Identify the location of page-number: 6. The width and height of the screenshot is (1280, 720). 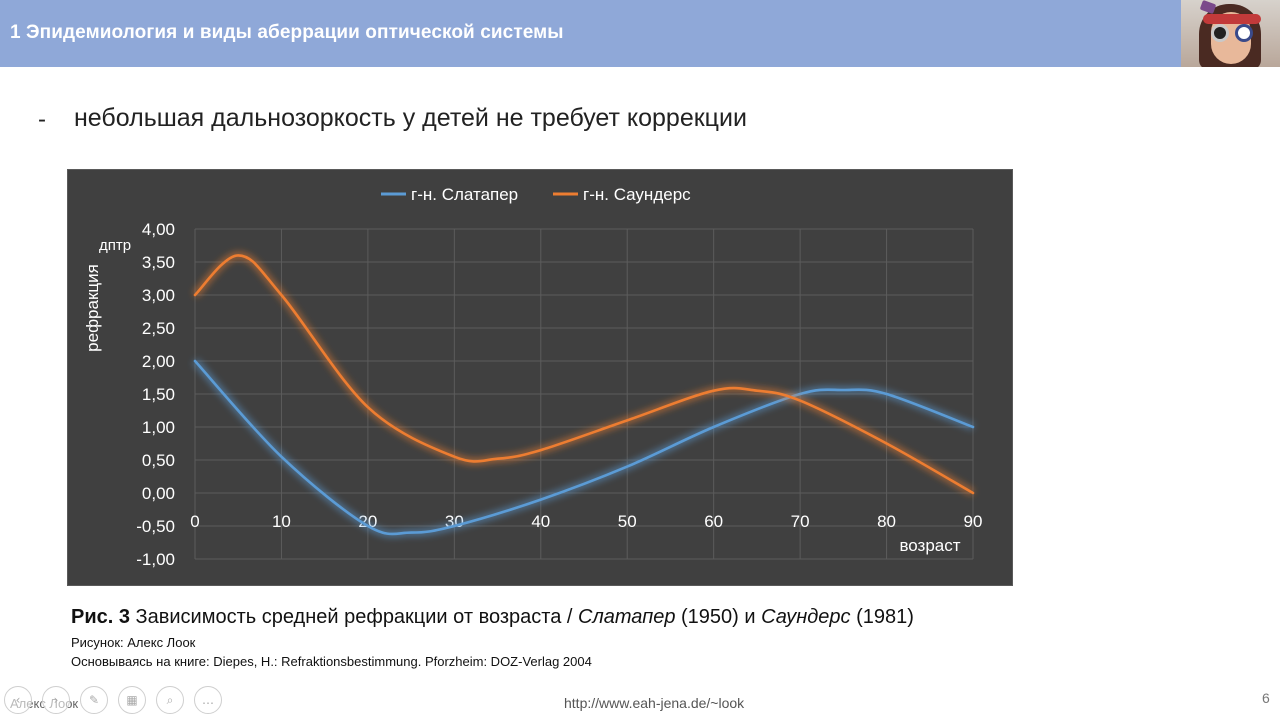
(1266, 698).